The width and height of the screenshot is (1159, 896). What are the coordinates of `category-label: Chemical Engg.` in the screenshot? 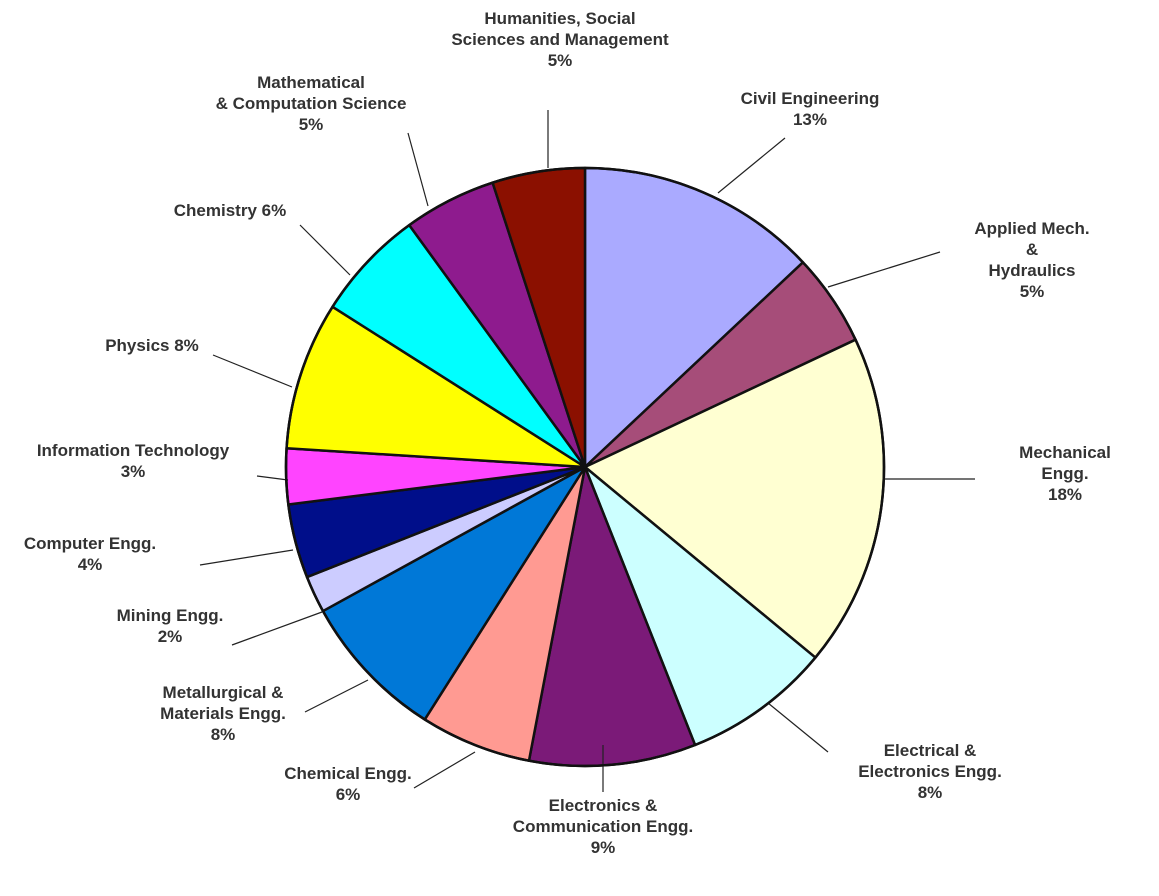 It's located at (348, 773).